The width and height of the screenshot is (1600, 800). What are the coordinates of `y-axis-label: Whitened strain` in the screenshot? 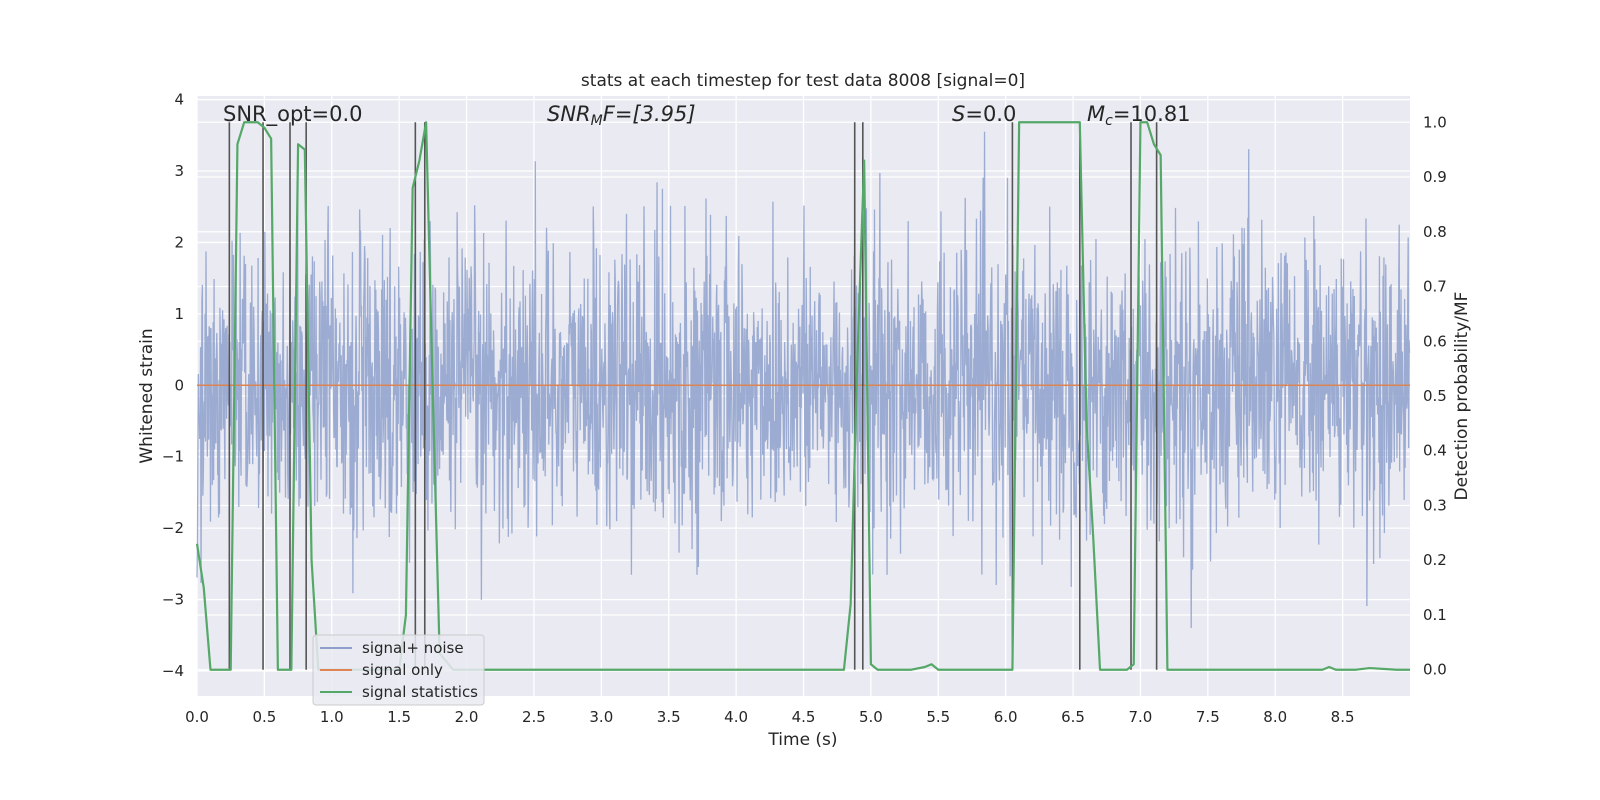 It's located at (147, 395).